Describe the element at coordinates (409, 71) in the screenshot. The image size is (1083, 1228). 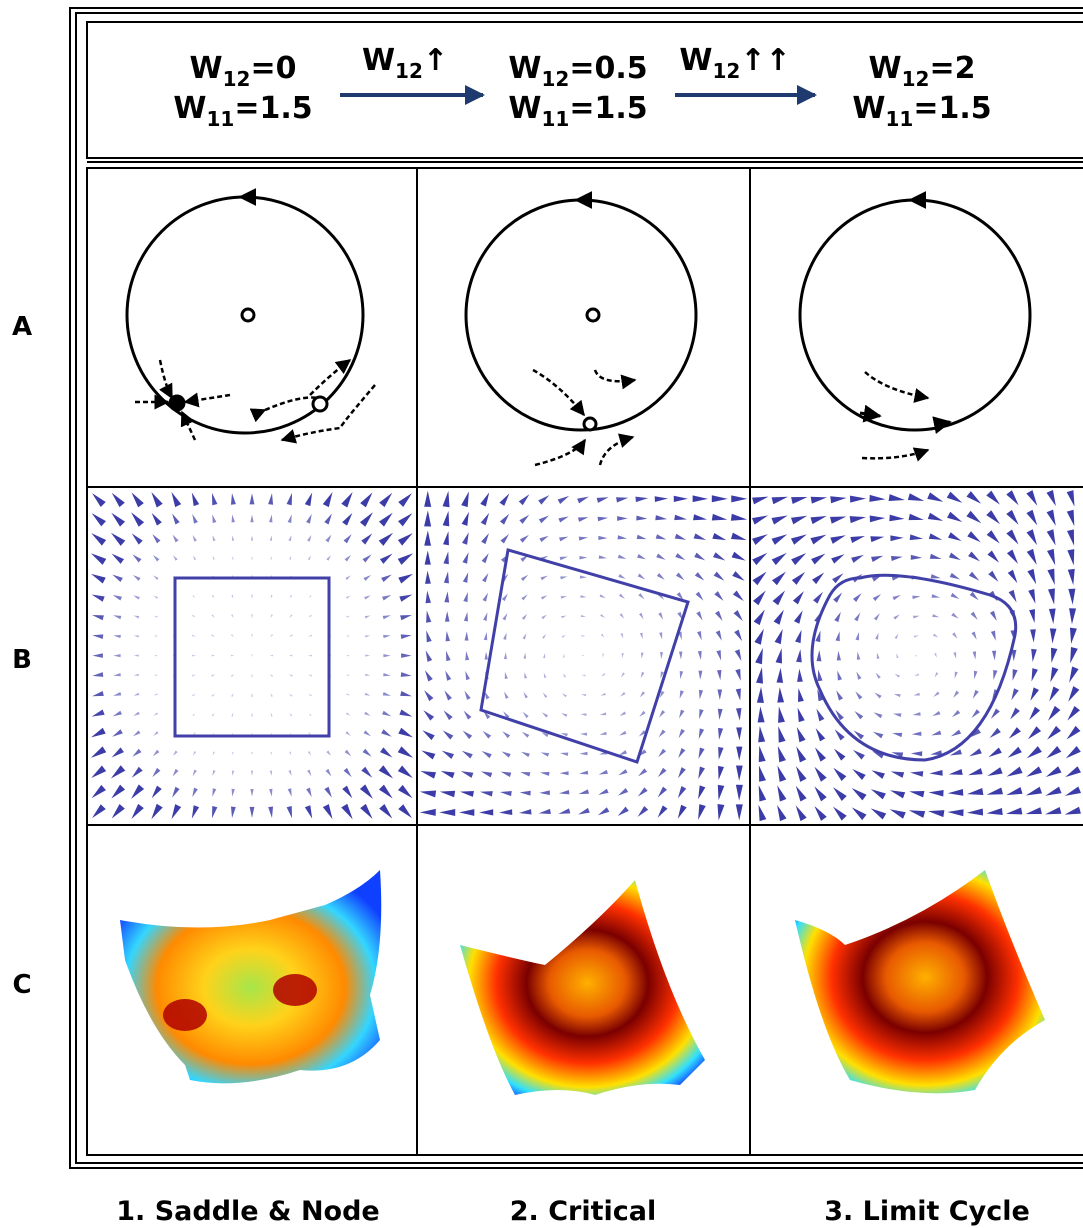
I see `subscript: 12` at that location.